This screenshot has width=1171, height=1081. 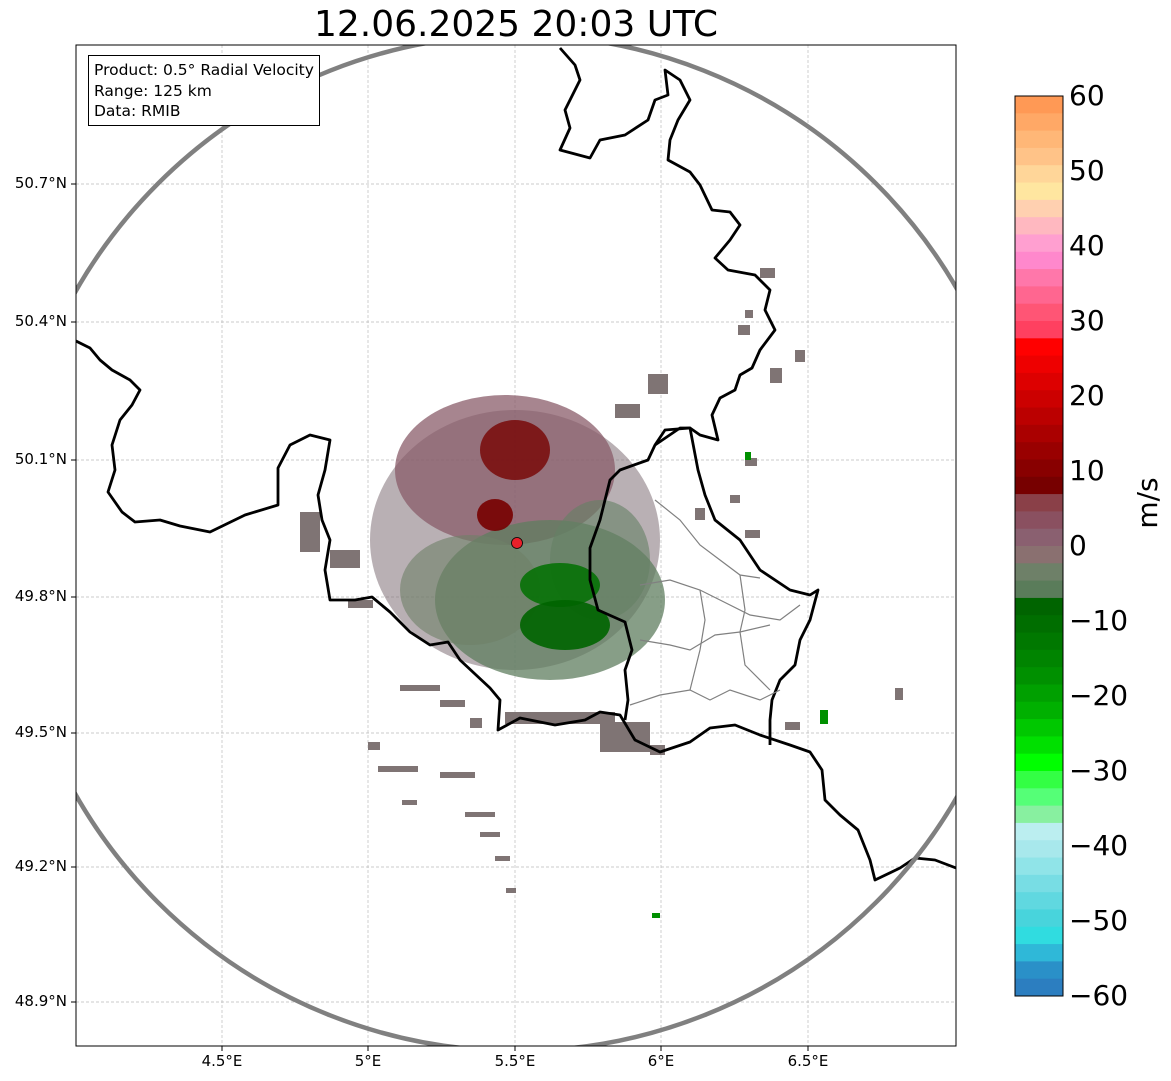 What do you see at coordinates (1087, 320) in the screenshot?
I see `colorbar-tick-label: 30` at bounding box center [1087, 320].